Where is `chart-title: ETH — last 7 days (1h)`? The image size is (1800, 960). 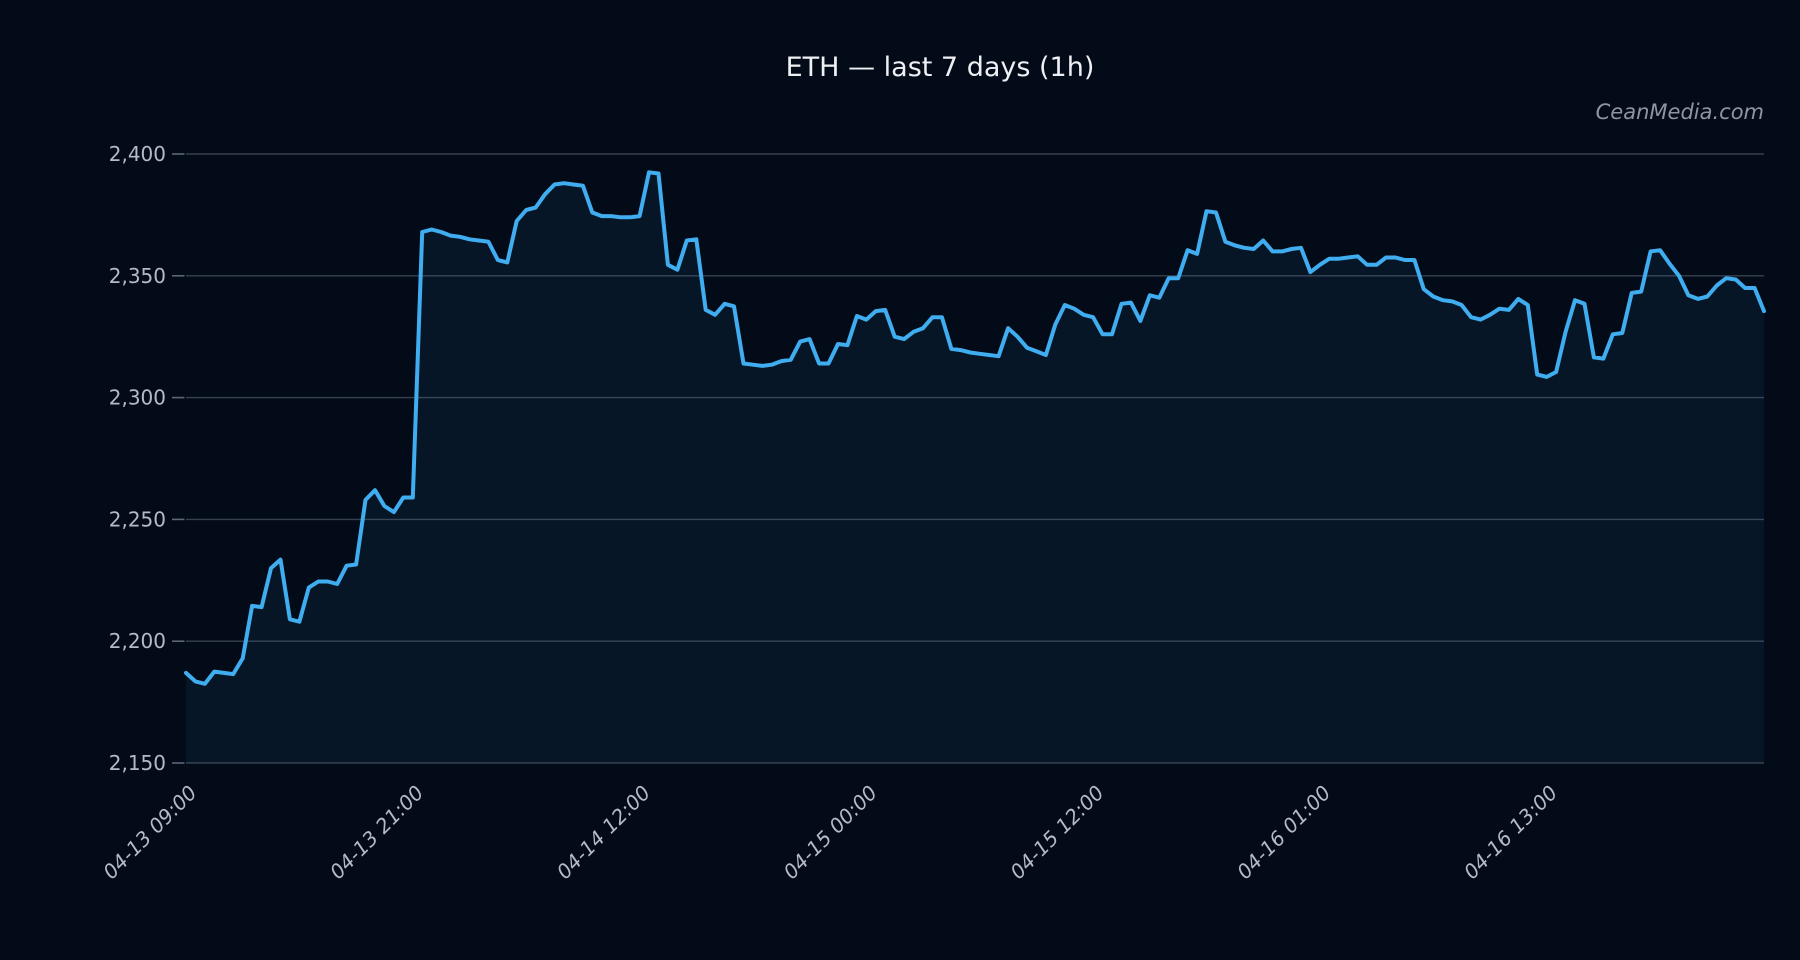 chart-title: ETH — last 7 days (1h) is located at coordinates (940, 67).